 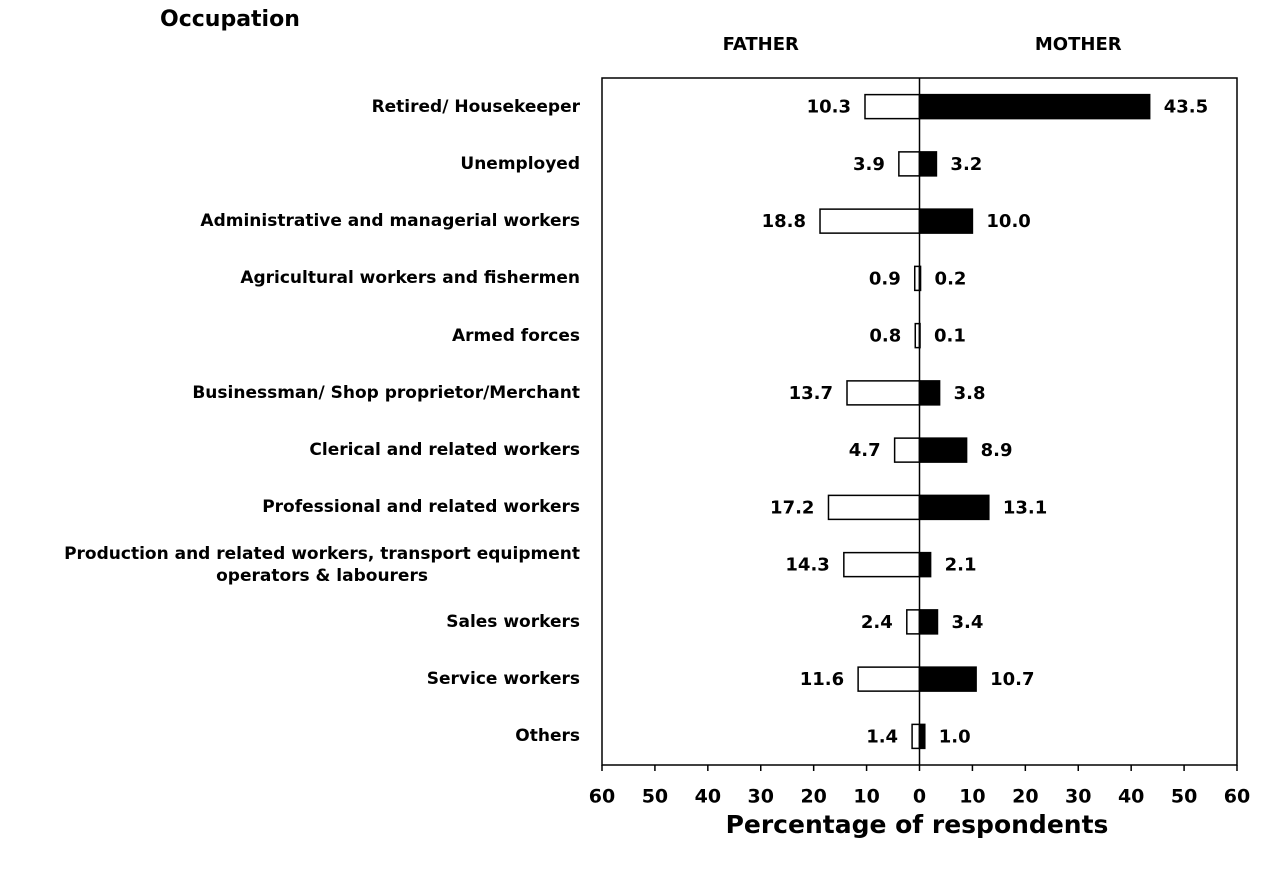 What do you see at coordinates (955, 736) in the screenshot?
I see `value-label: 1.0` at bounding box center [955, 736].